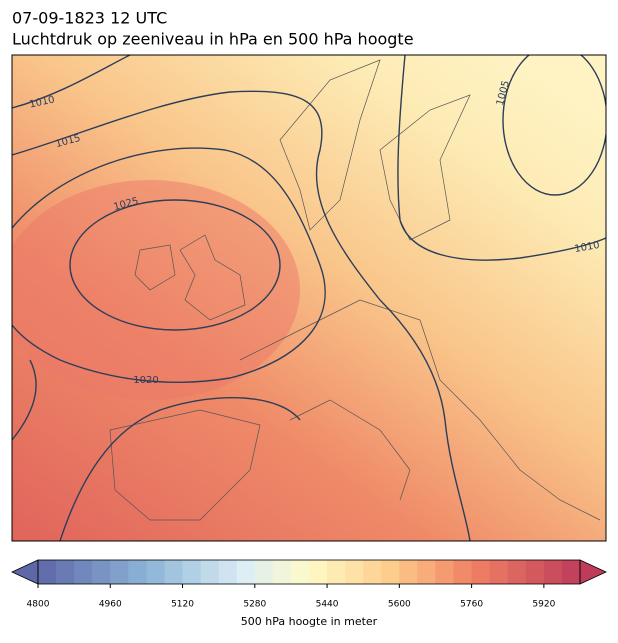  What do you see at coordinates (327, 605) in the screenshot?
I see `colorbar-tick-label: 5440` at bounding box center [327, 605].